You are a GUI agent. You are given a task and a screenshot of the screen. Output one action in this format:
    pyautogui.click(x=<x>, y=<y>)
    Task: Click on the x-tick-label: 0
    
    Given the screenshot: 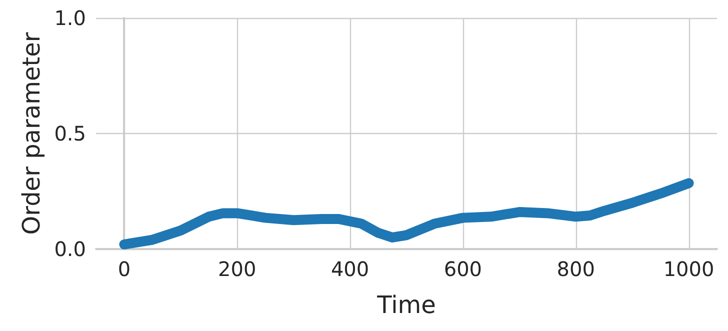 What is the action you would take?
    pyautogui.click(x=124, y=269)
    